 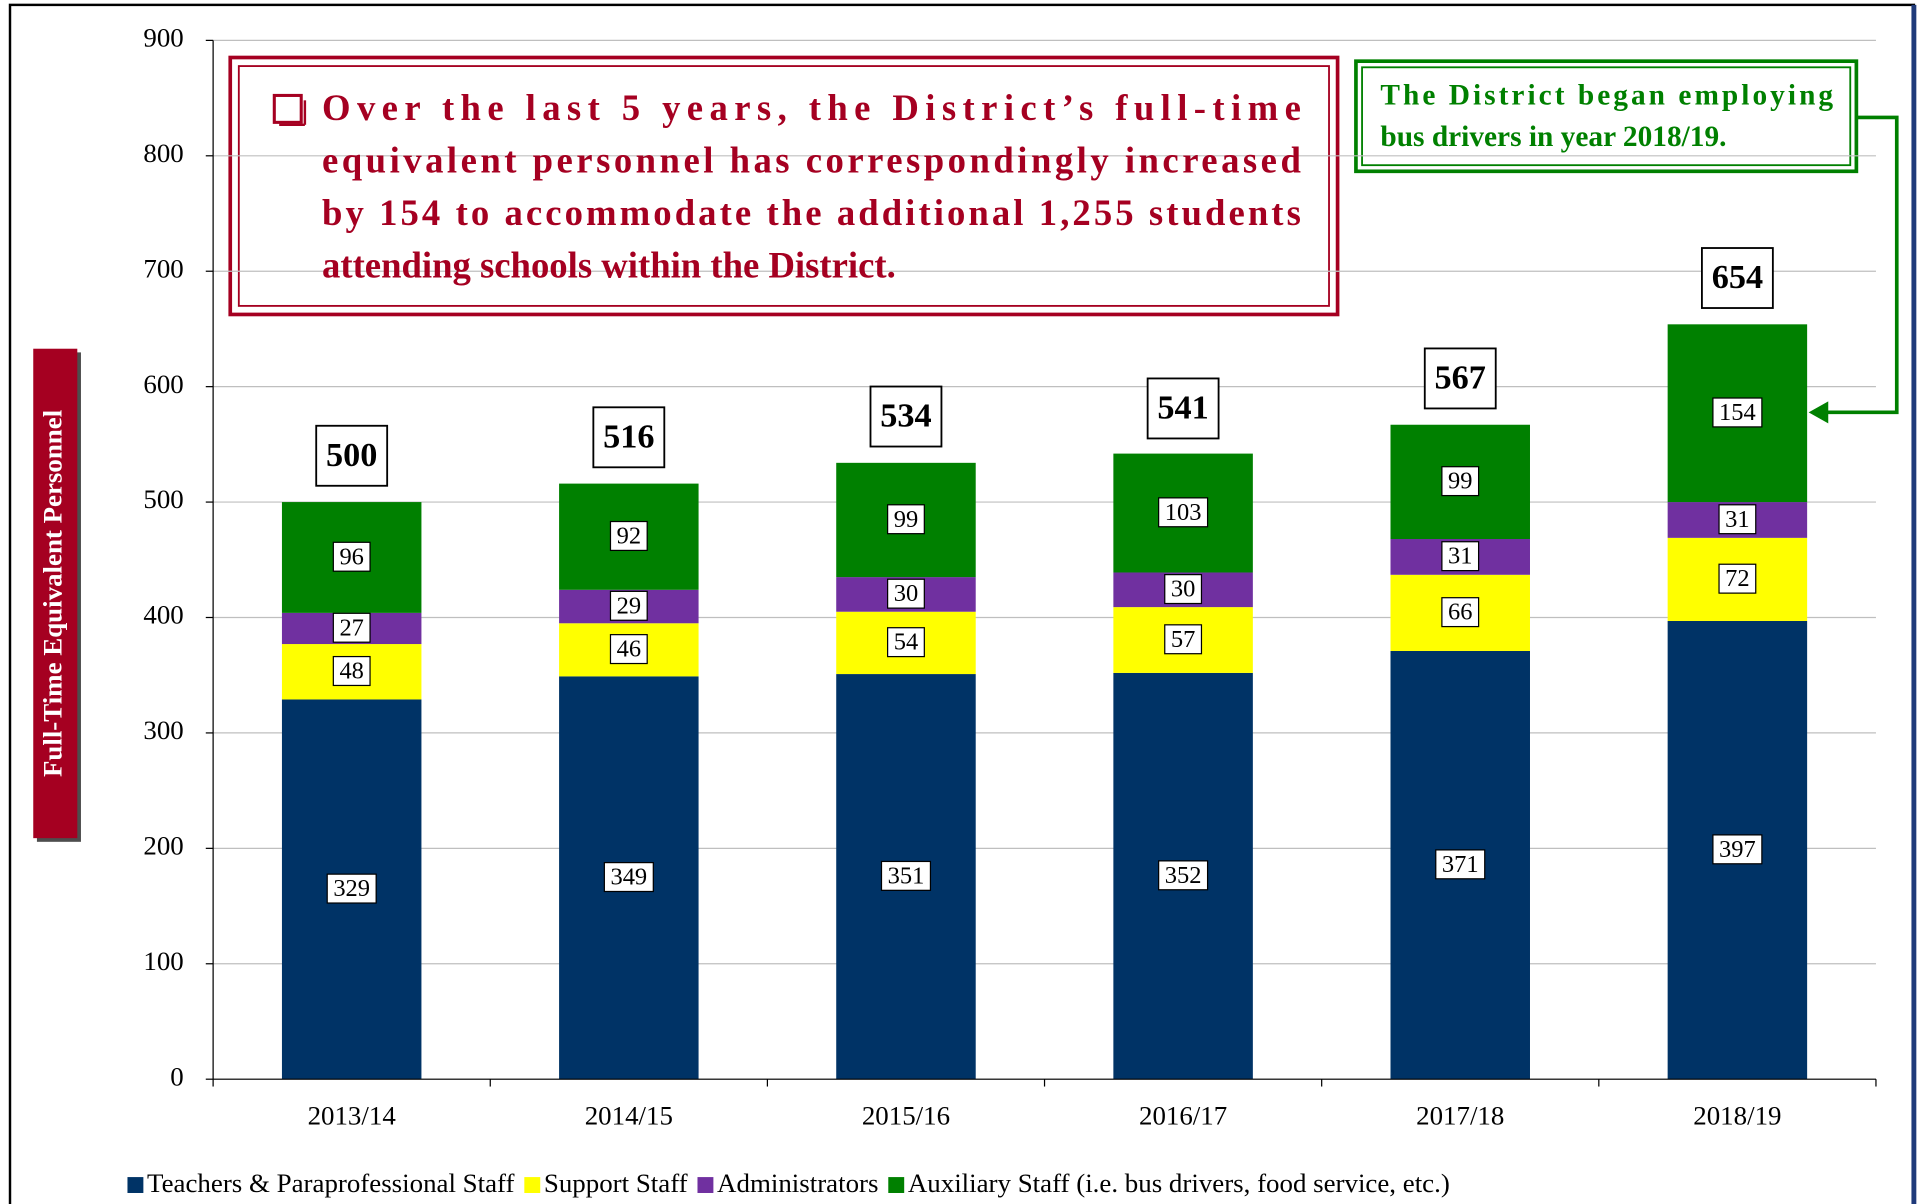 I want to click on value-label: 54, so click(x=906, y=642).